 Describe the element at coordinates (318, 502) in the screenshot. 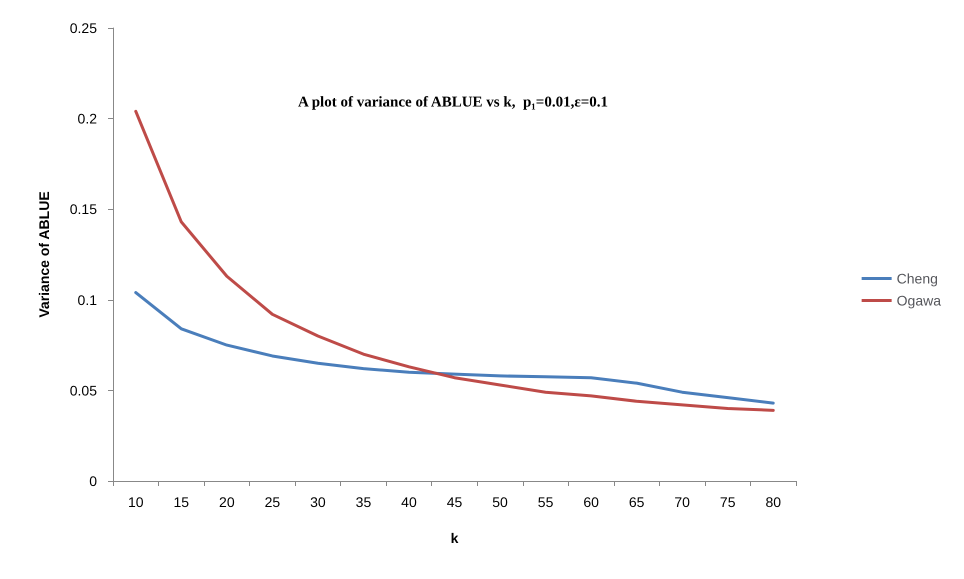

I see `x-tick-label: 30` at that location.